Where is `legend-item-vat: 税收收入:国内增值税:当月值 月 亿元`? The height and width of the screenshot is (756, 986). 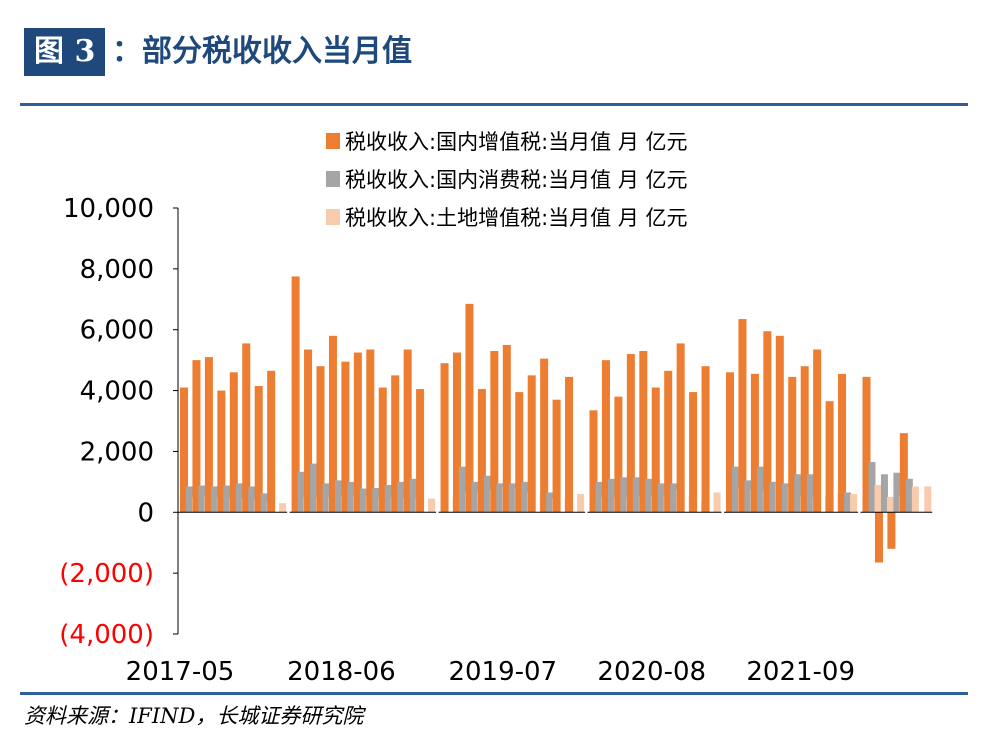
legend-item-vat: 税收收入:国内增值税:当月值 月 亿元 is located at coordinates (536, 141).